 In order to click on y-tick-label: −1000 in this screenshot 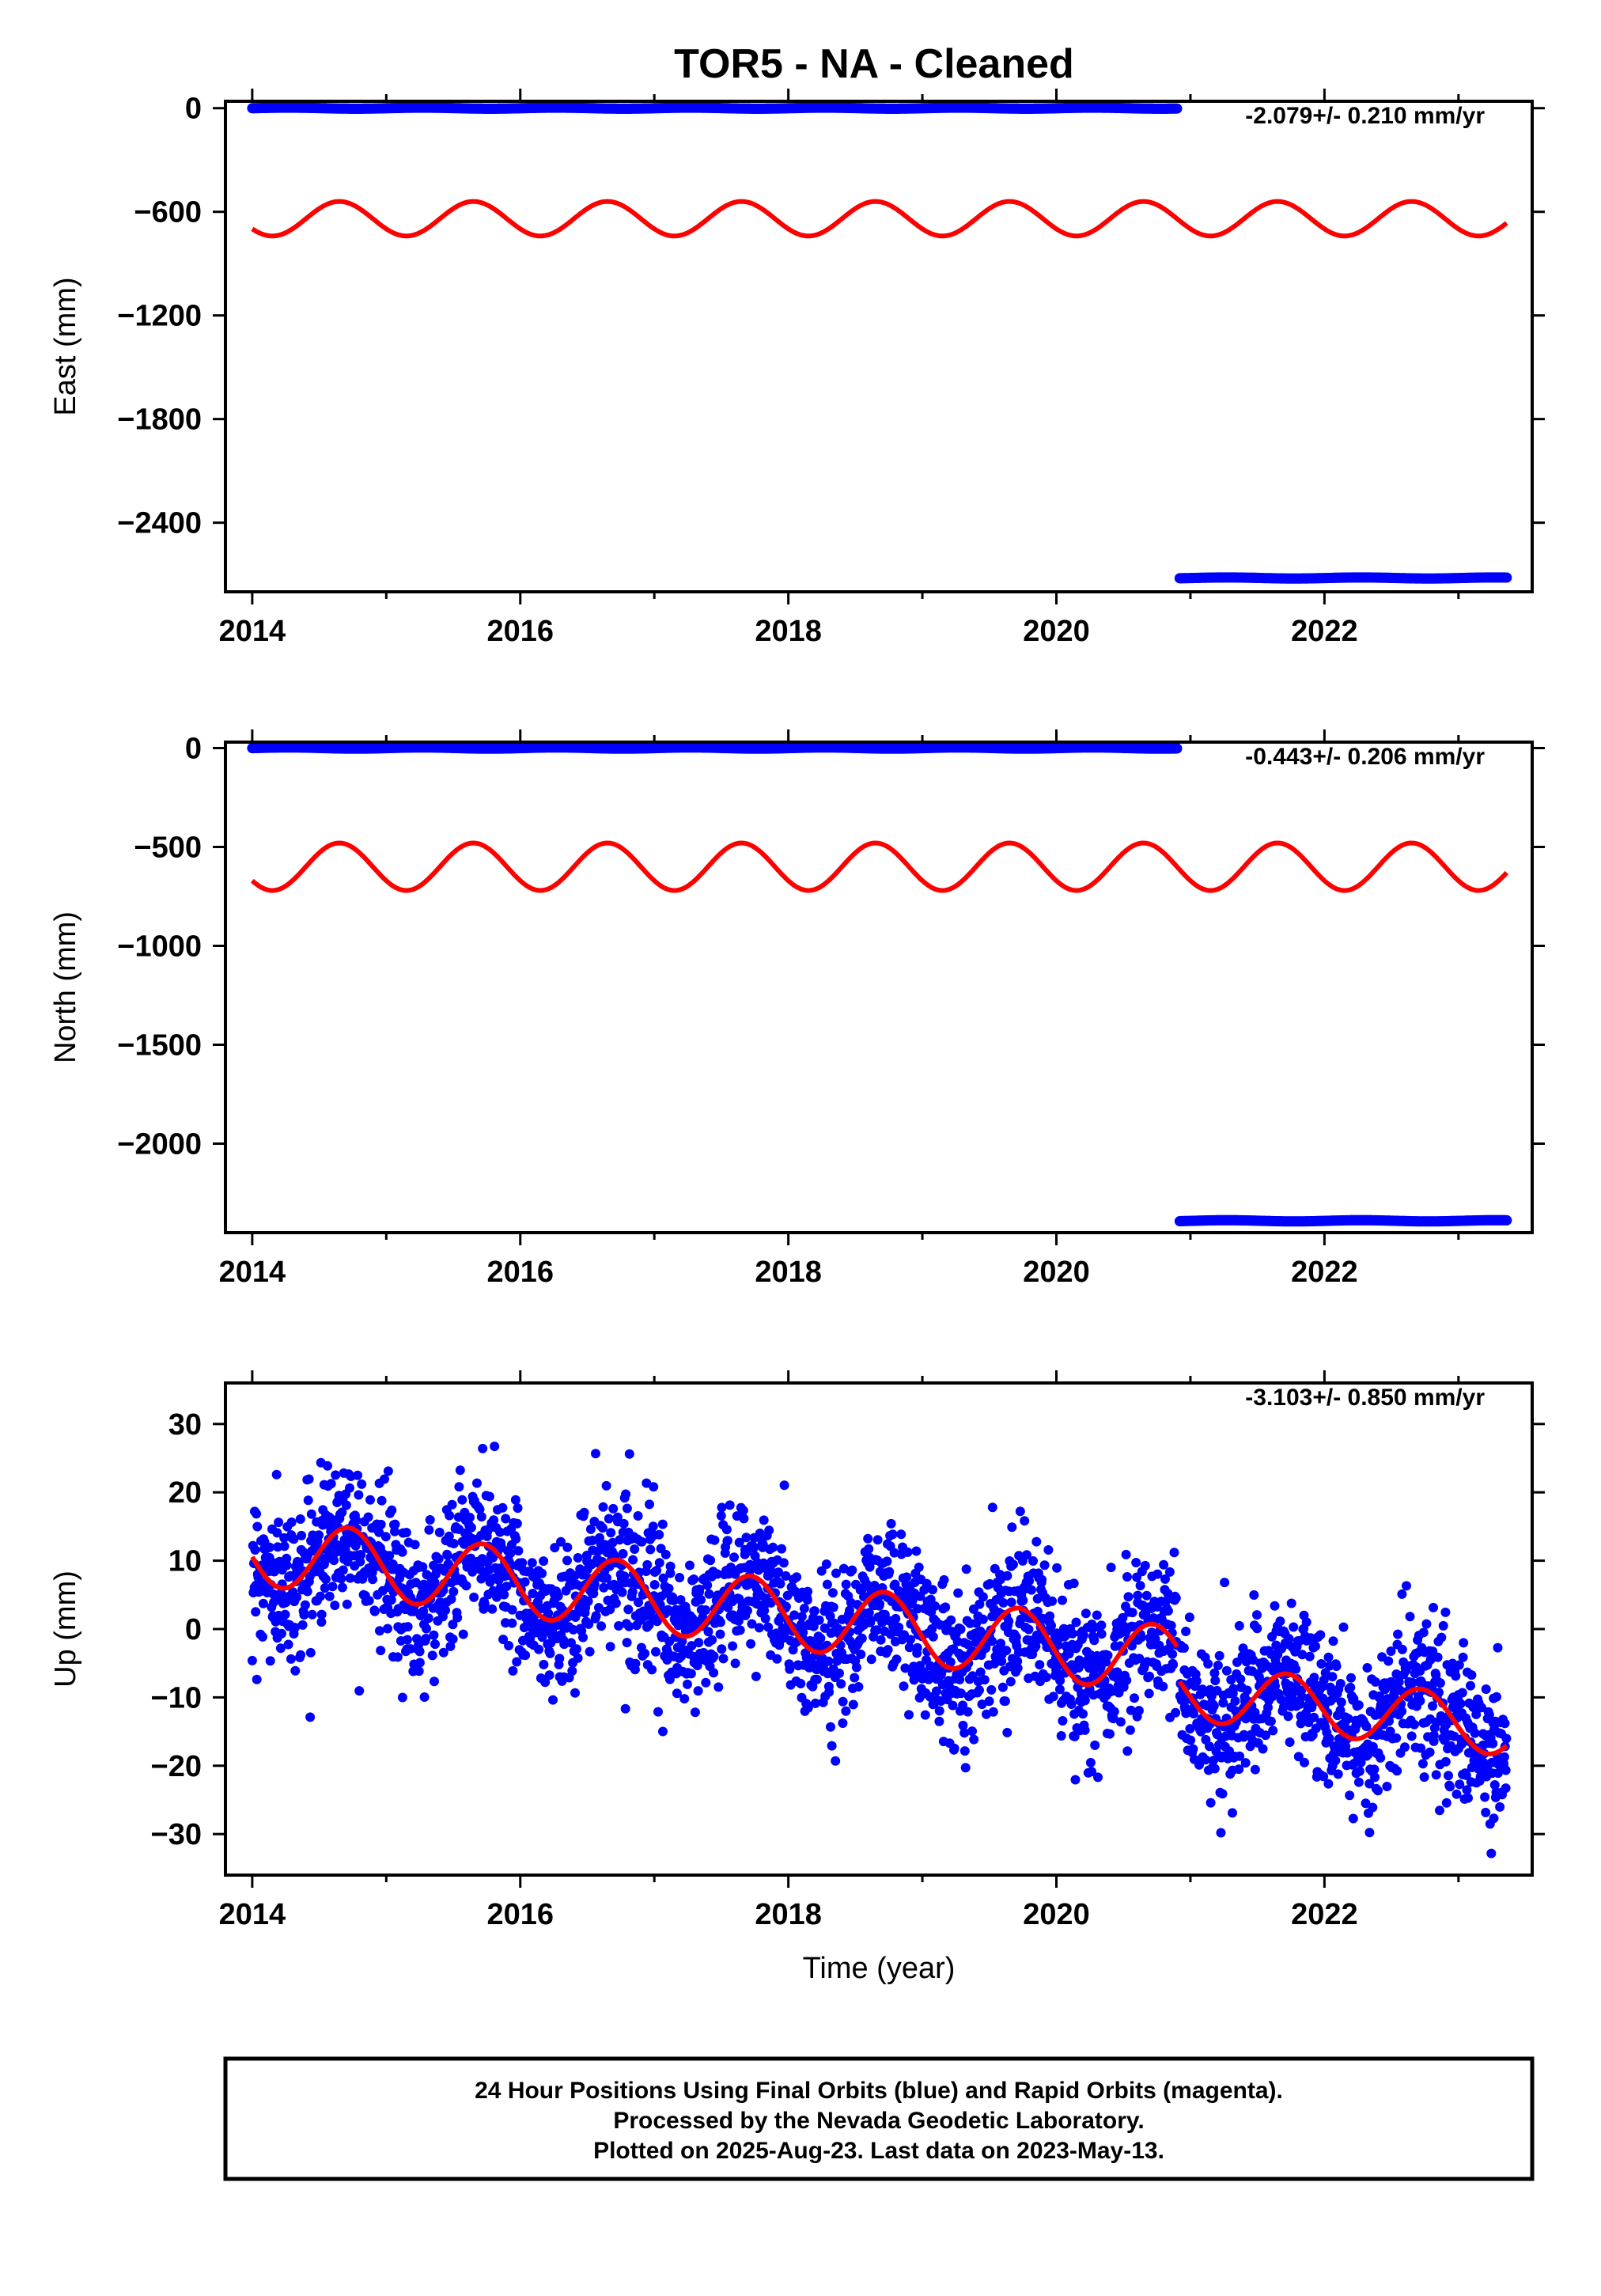, I will do `click(159, 947)`.